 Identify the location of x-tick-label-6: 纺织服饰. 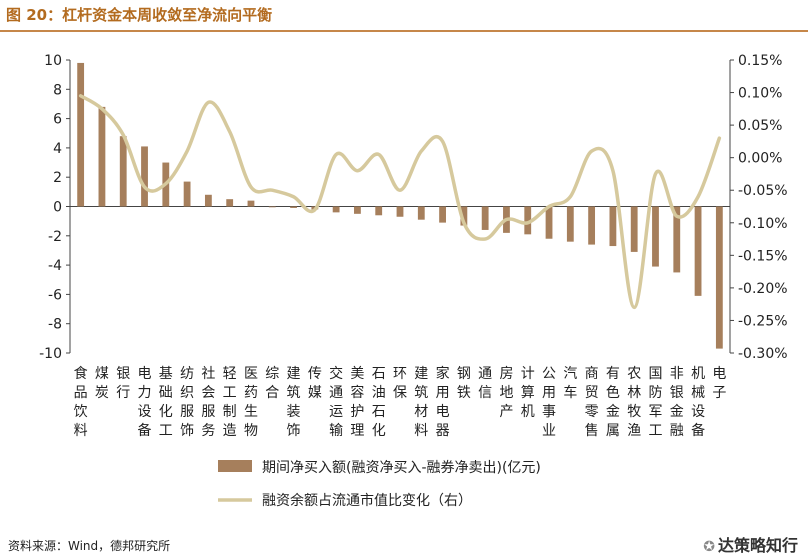
(187, 402).